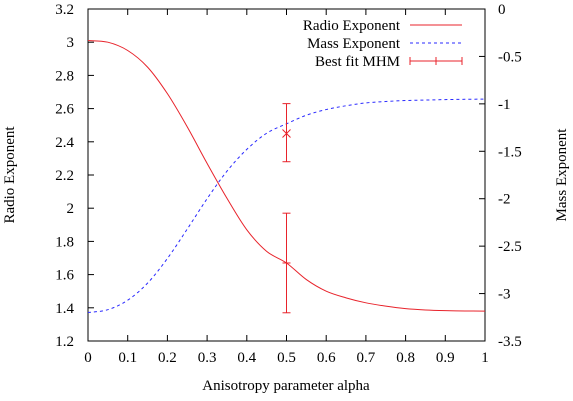  Describe the element at coordinates (246, 358) in the screenshot. I see `x-tick-label: 0.4` at that location.